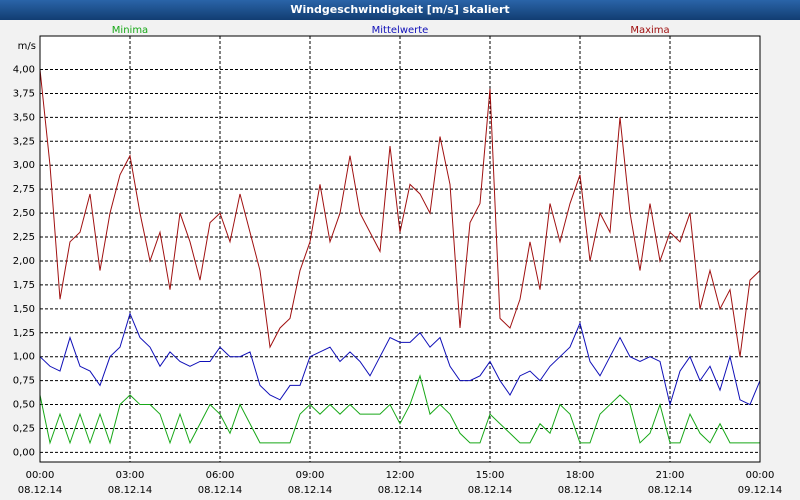 Image resolution: width=800 pixels, height=500 pixels. I want to click on y-tick-label: 2,00, so click(24, 261).